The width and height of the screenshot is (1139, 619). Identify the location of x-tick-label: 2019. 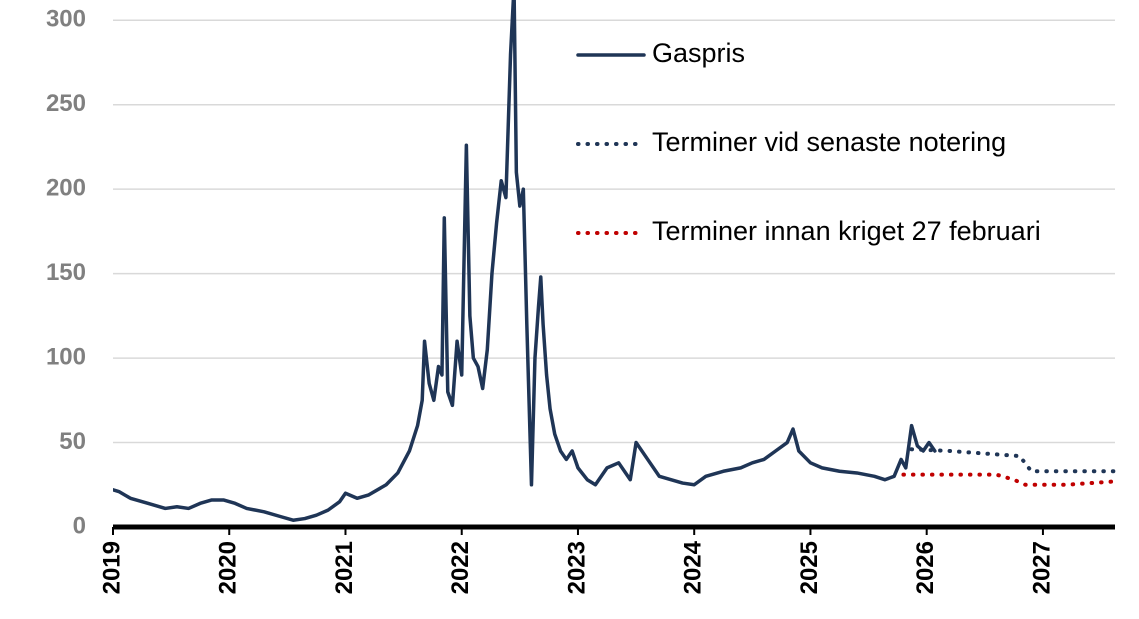
(111, 567).